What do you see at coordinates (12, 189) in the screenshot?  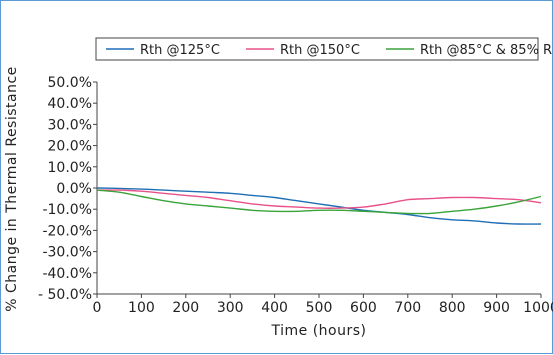 I see `y-axis-title: % Change in Thermal Resistance` at bounding box center [12, 189].